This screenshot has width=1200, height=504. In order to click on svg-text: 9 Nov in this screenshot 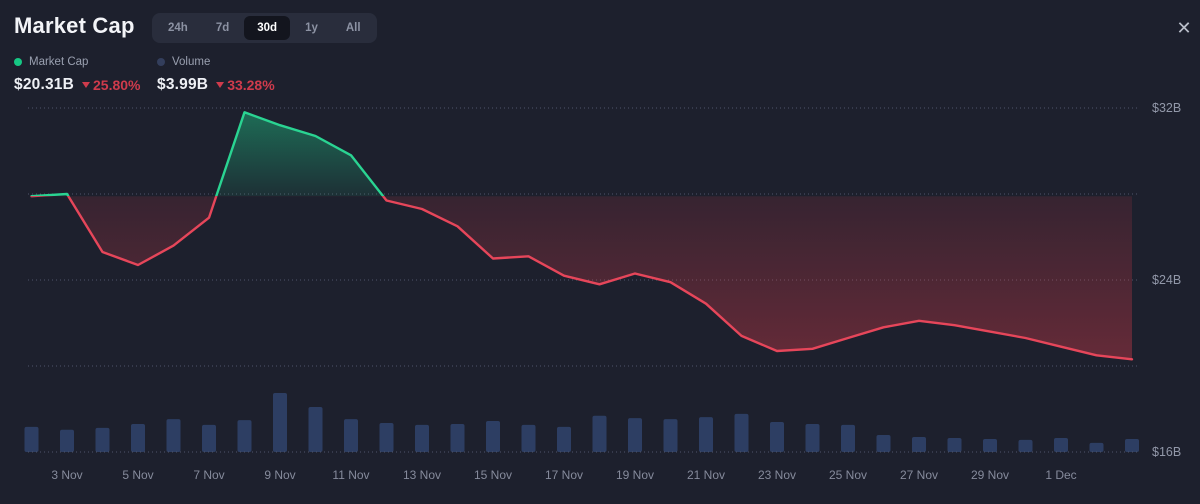, I will do `click(279, 475)`.